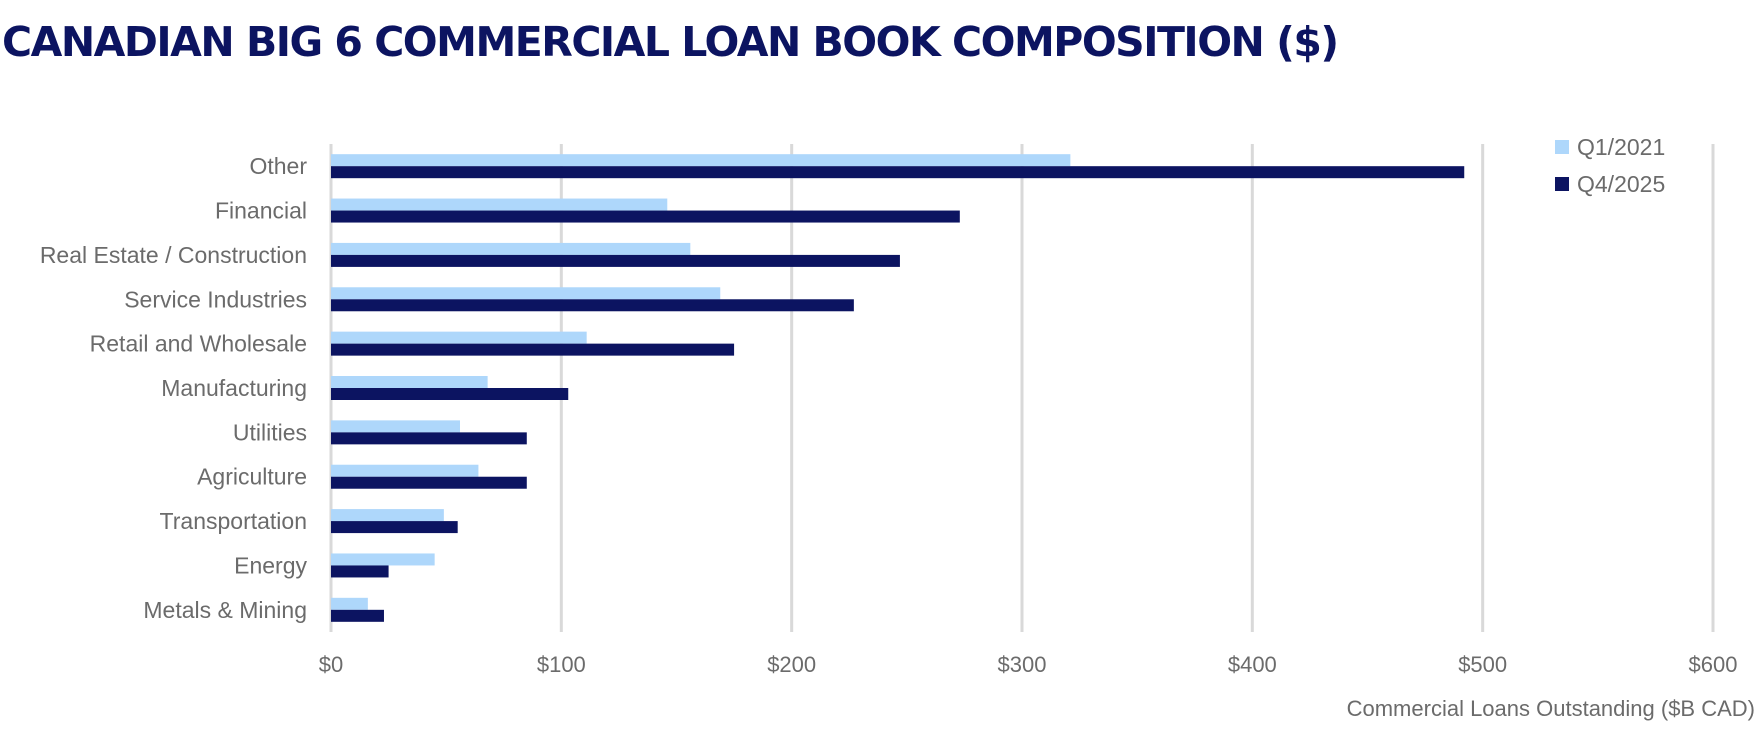  What do you see at coordinates (270, 432) in the screenshot?
I see `category-label: Utilities` at bounding box center [270, 432].